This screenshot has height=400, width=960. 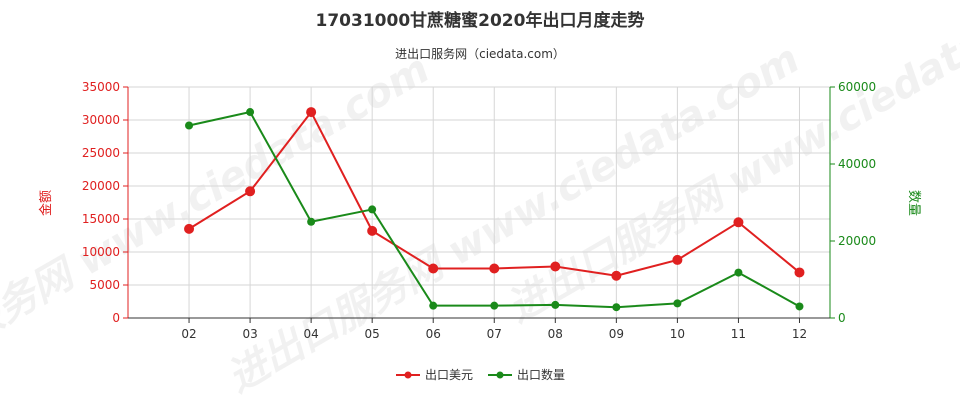 I want to click on legend-label: 出口数量, so click(x=541, y=374).